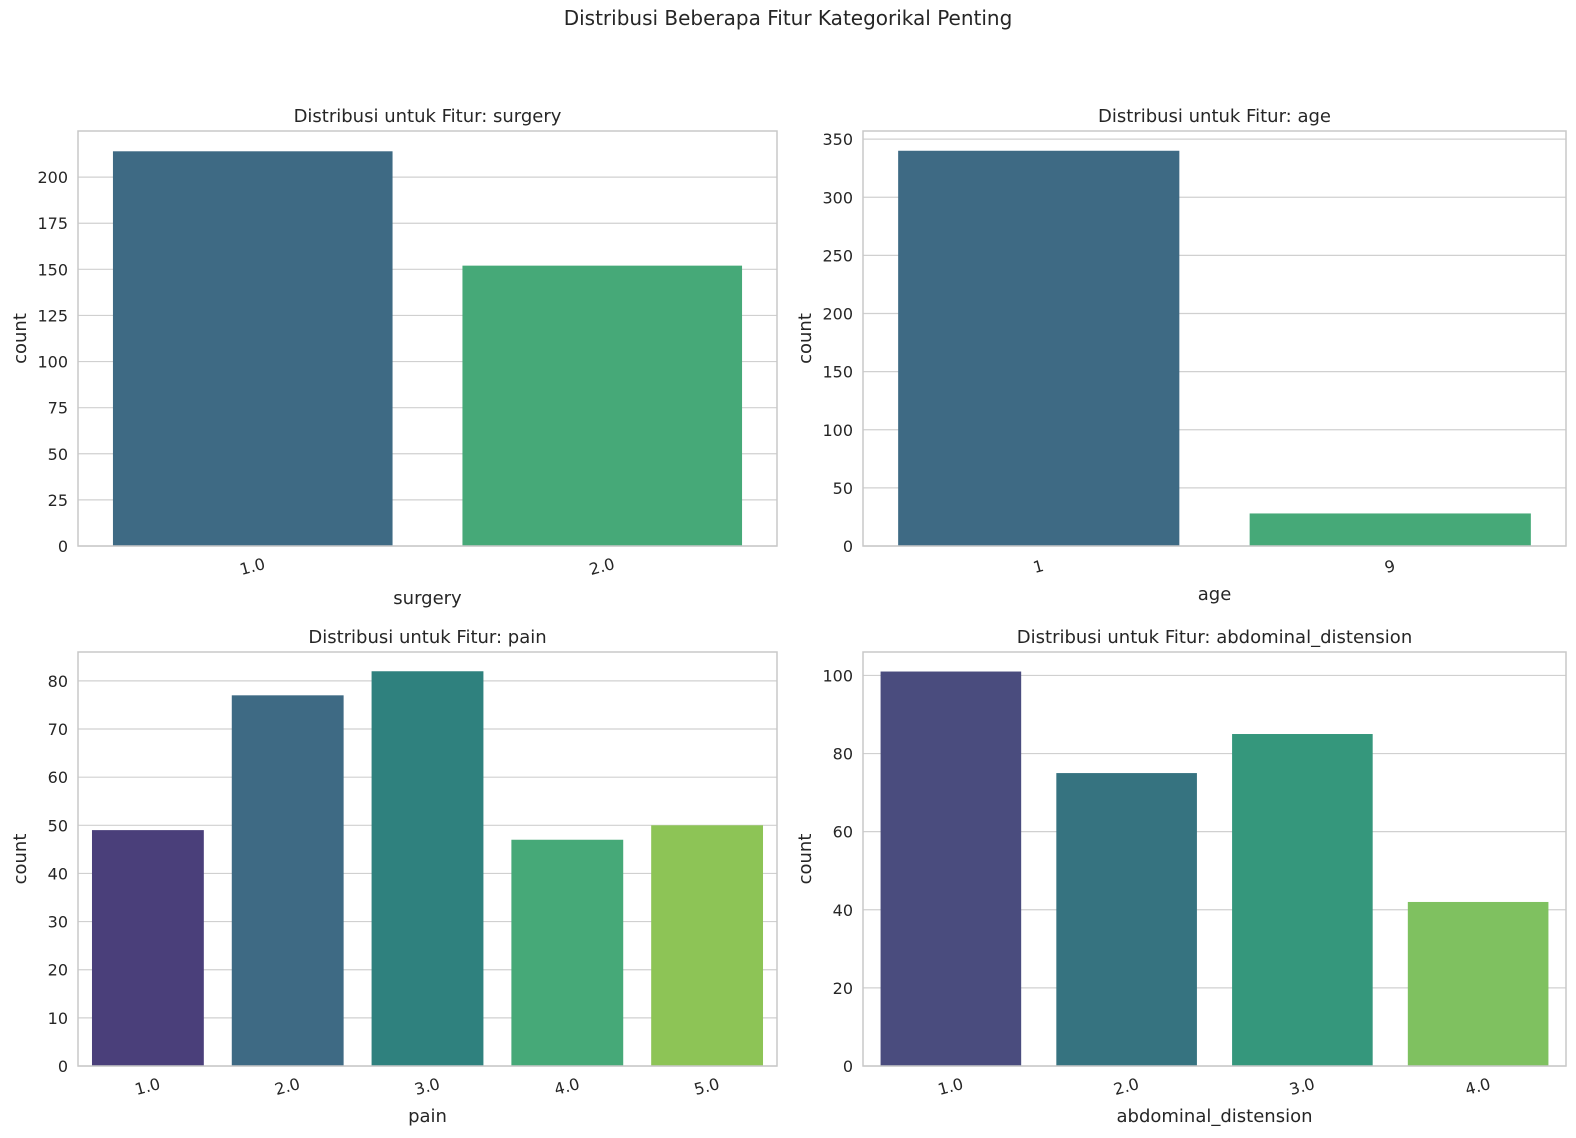 The width and height of the screenshot is (1576, 1138). Describe the element at coordinates (837, 255) in the screenshot. I see `y-tick-label: 250` at that location.